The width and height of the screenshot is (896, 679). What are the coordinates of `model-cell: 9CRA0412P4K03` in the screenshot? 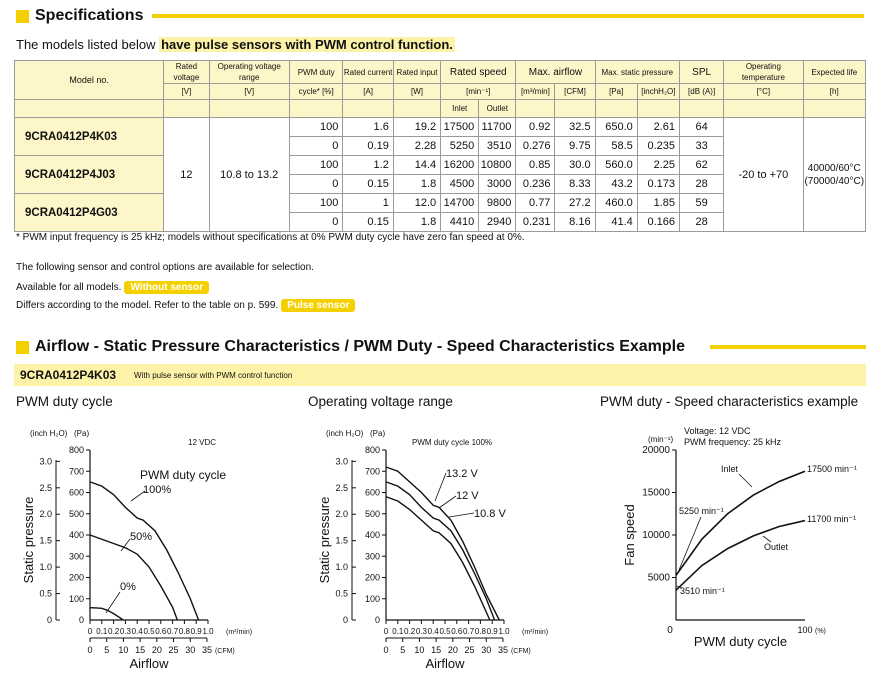 It's located at (89, 136).